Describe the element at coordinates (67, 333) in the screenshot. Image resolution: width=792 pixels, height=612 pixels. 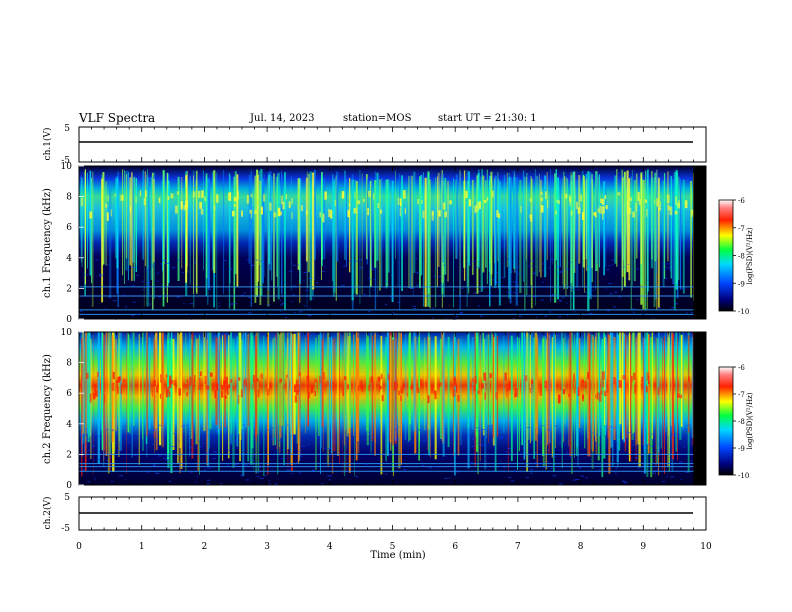
I see `freq-tick-label: 10` at that location.